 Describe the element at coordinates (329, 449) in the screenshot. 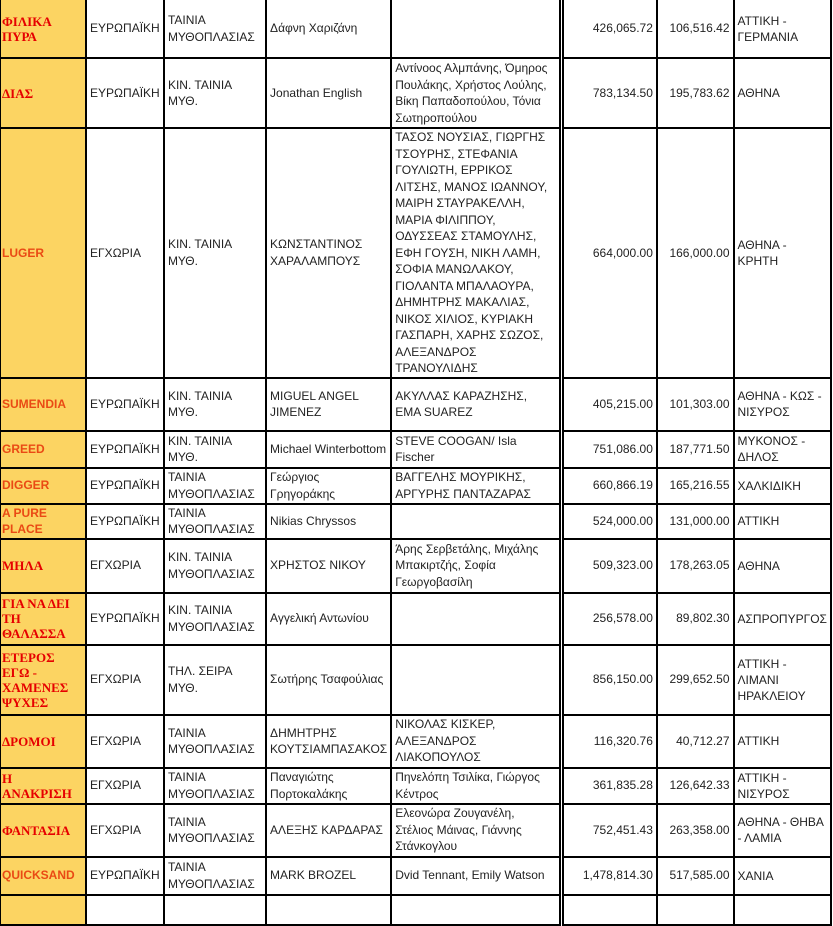

I see `director-cell: Michael Winterbottom` at that location.